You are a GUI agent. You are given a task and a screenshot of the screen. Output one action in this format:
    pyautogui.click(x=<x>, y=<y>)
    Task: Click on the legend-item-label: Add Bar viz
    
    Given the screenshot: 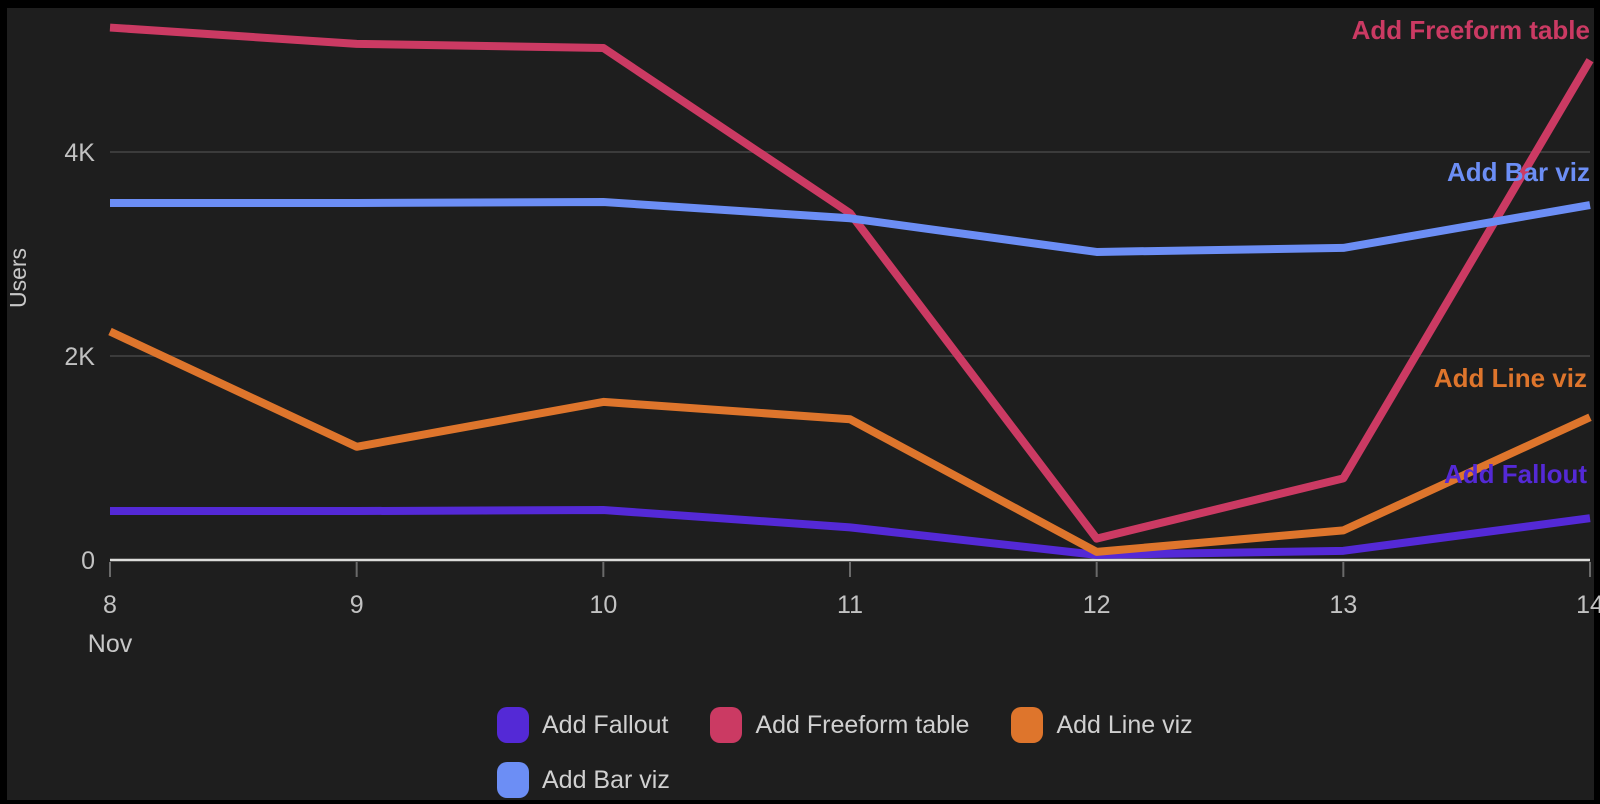 What is the action you would take?
    pyautogui.click(x=606, y=780)
    